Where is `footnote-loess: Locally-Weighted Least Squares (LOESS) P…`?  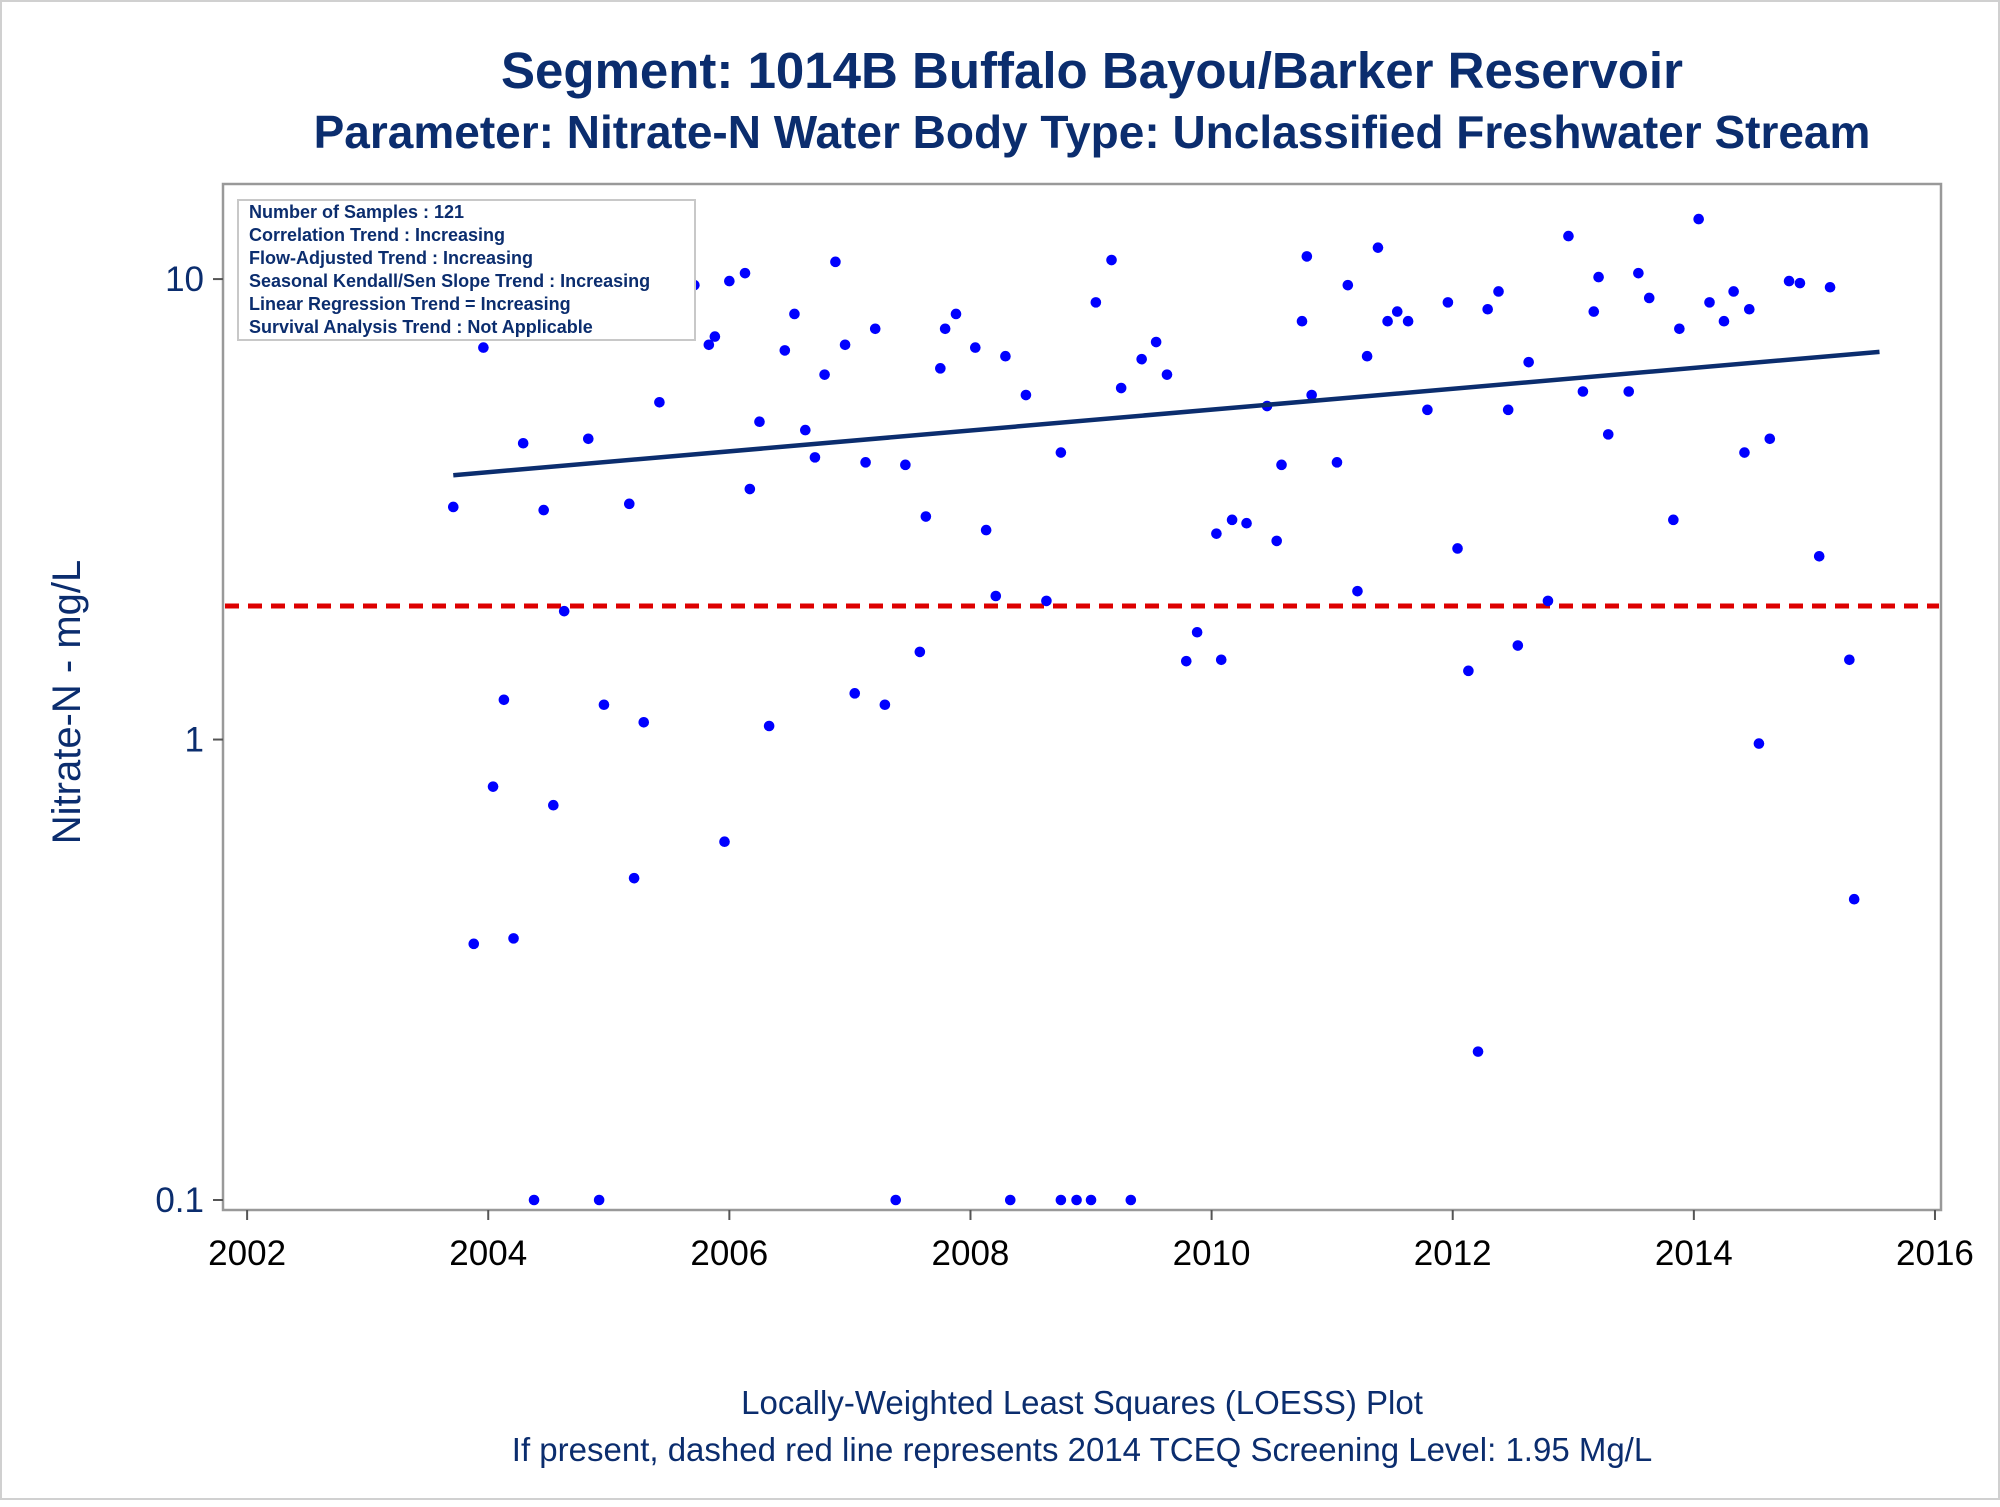 footnote-loess: Locally-Weighted Least Squares (LOESS) P… is located at coordinates (1082, 1402).